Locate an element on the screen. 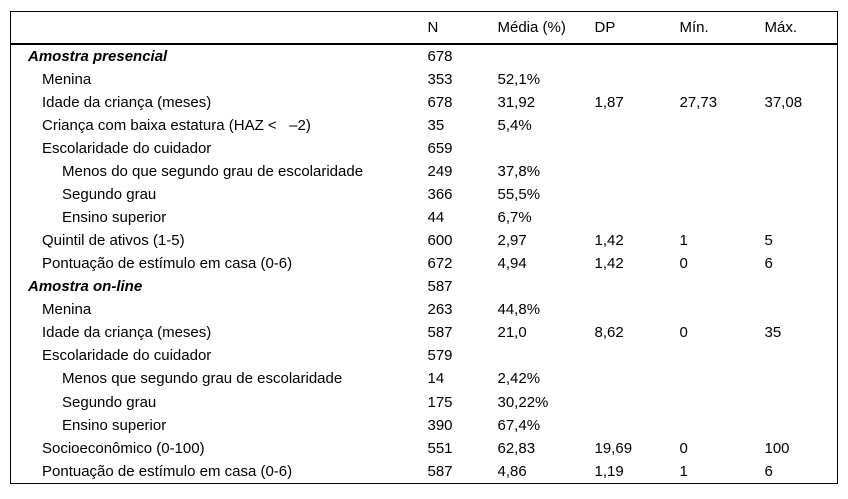  column-header-n: N is located at coordinates (462, 28).